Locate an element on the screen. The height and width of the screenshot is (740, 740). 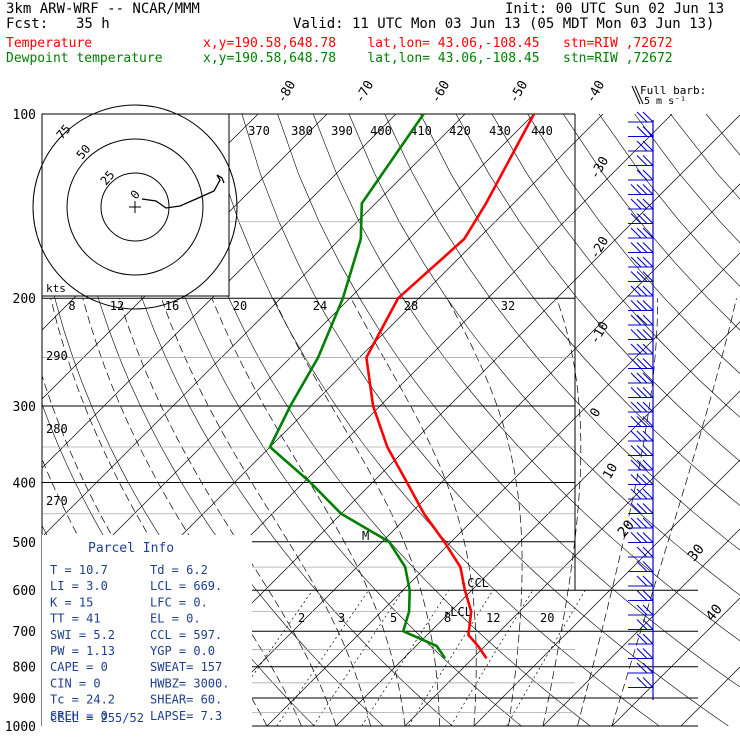
wind-speed-label: 20 is located at coordinates (240, 306).